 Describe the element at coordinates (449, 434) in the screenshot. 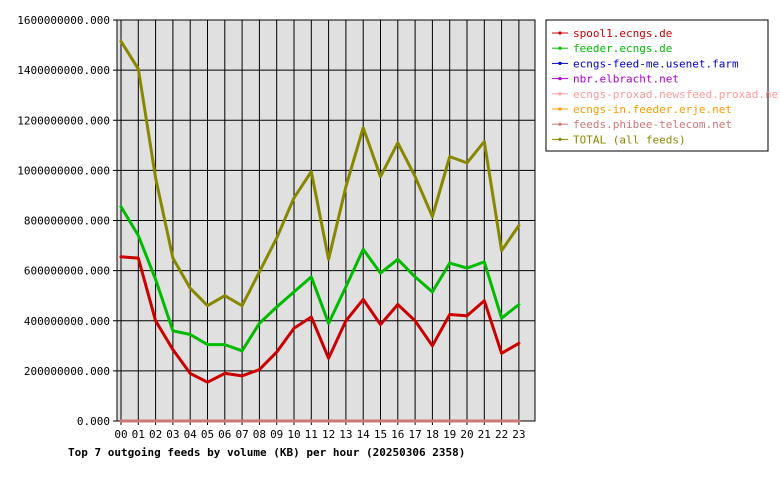

I see `x-tick-label: 19` at that location.